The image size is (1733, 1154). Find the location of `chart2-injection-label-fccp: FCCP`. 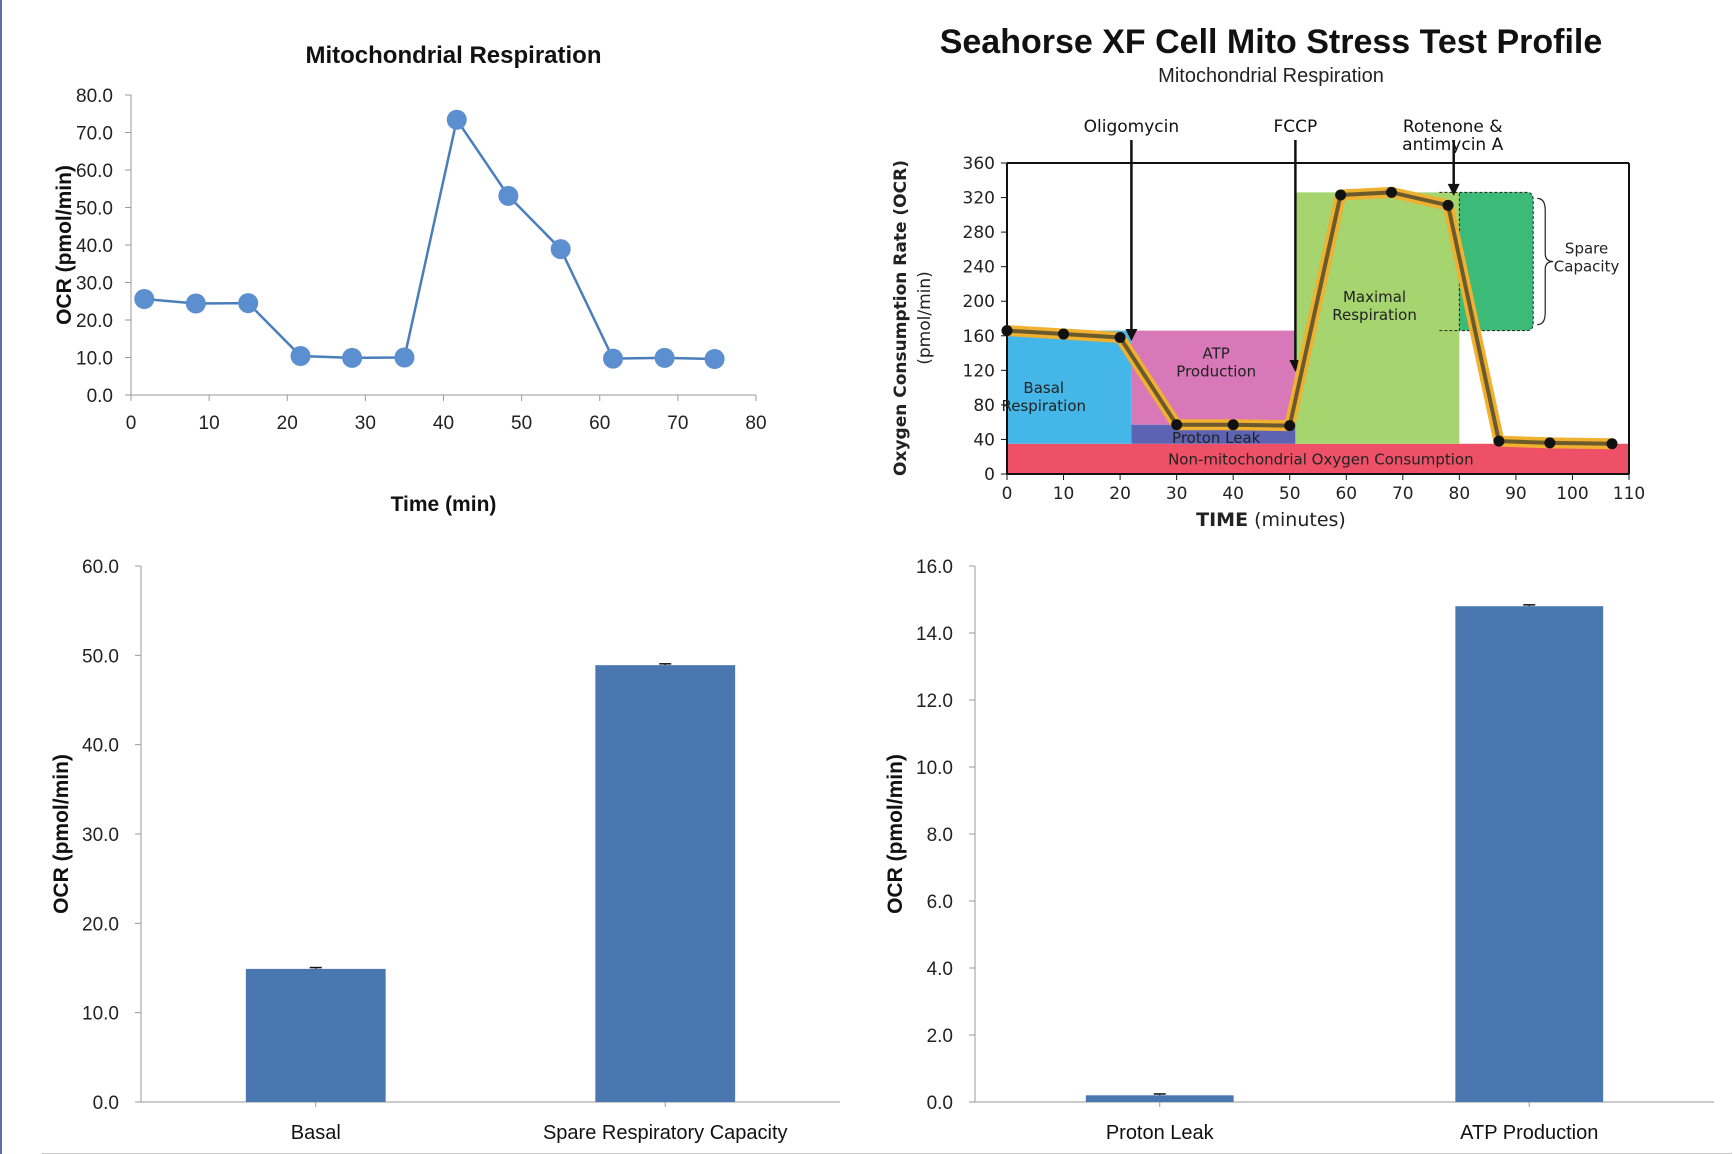

chart2-injection-label-fccp: FCCP is located at coordinates (1295, 127).